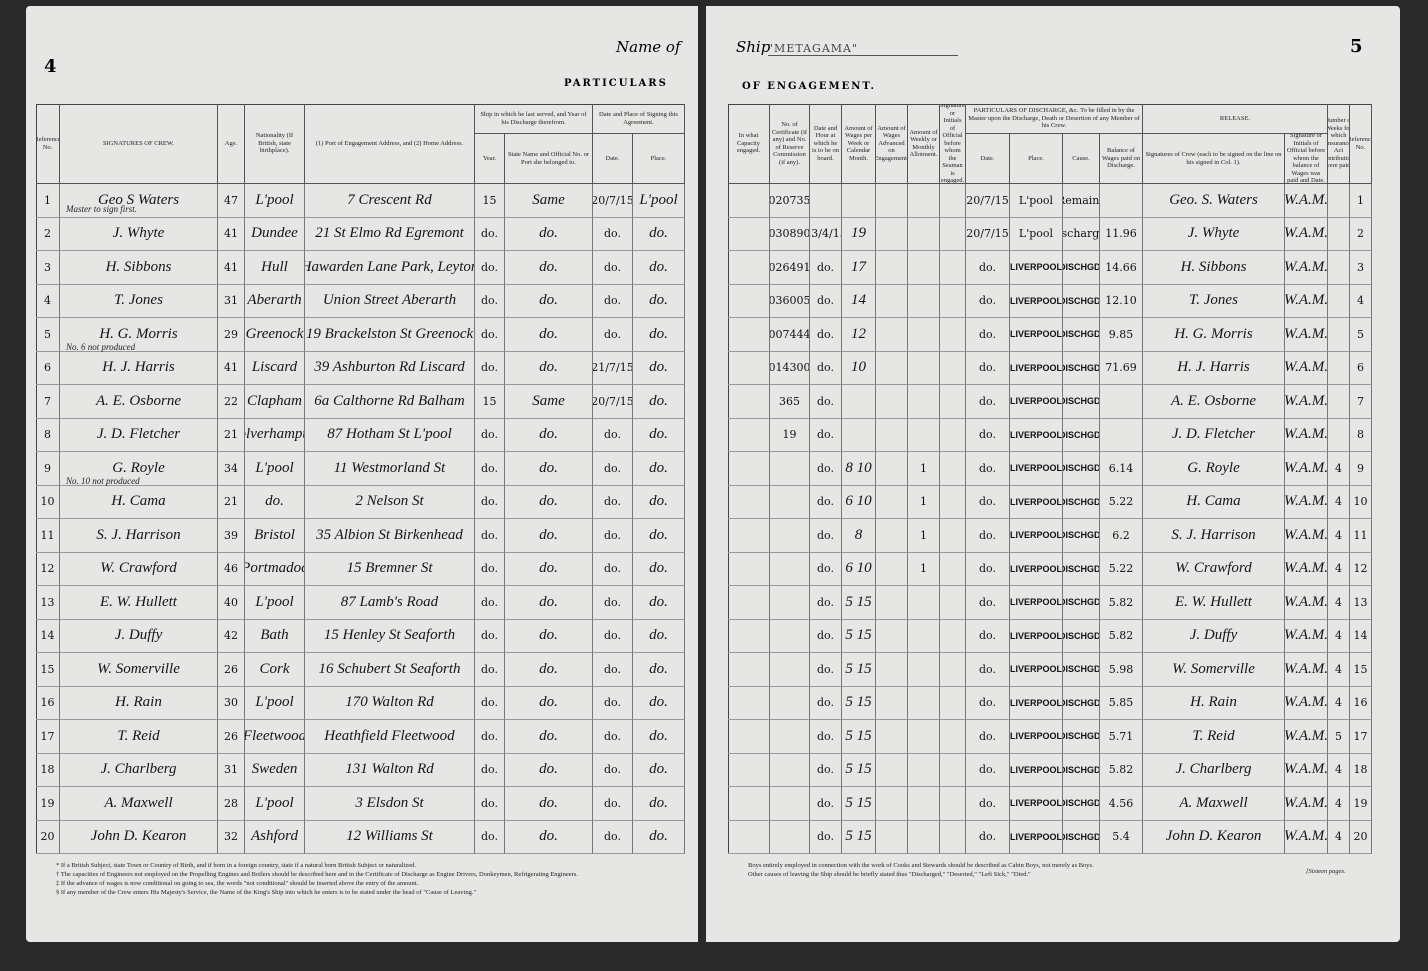 The width and height of the screenshot is (1428, 971). What do you see at coordinates (390, 837) in the screenshot?
I see `table-cell: 12 Williams St` at bounding box center [390, 837].